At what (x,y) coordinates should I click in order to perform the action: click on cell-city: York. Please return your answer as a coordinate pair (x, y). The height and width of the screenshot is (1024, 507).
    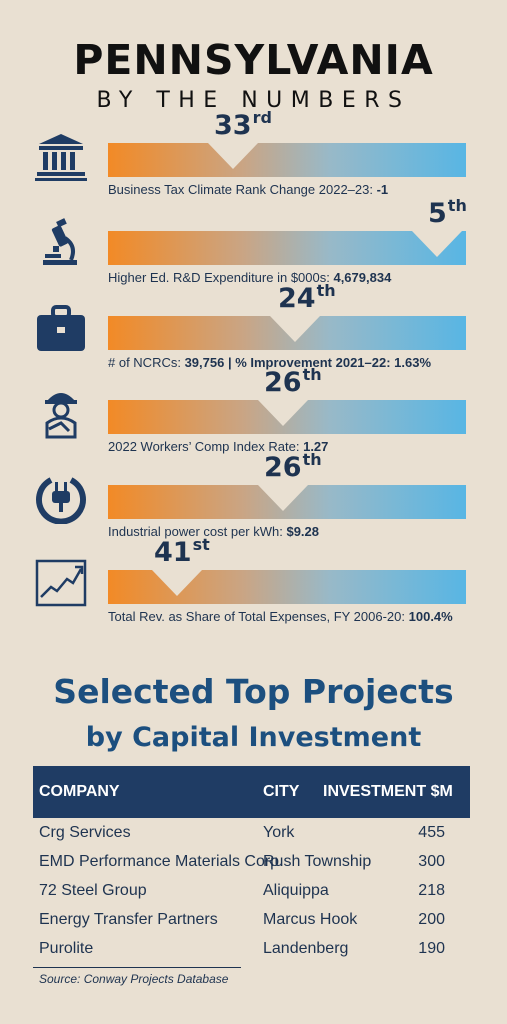
    Looking at the image, I should click on (279, 832).